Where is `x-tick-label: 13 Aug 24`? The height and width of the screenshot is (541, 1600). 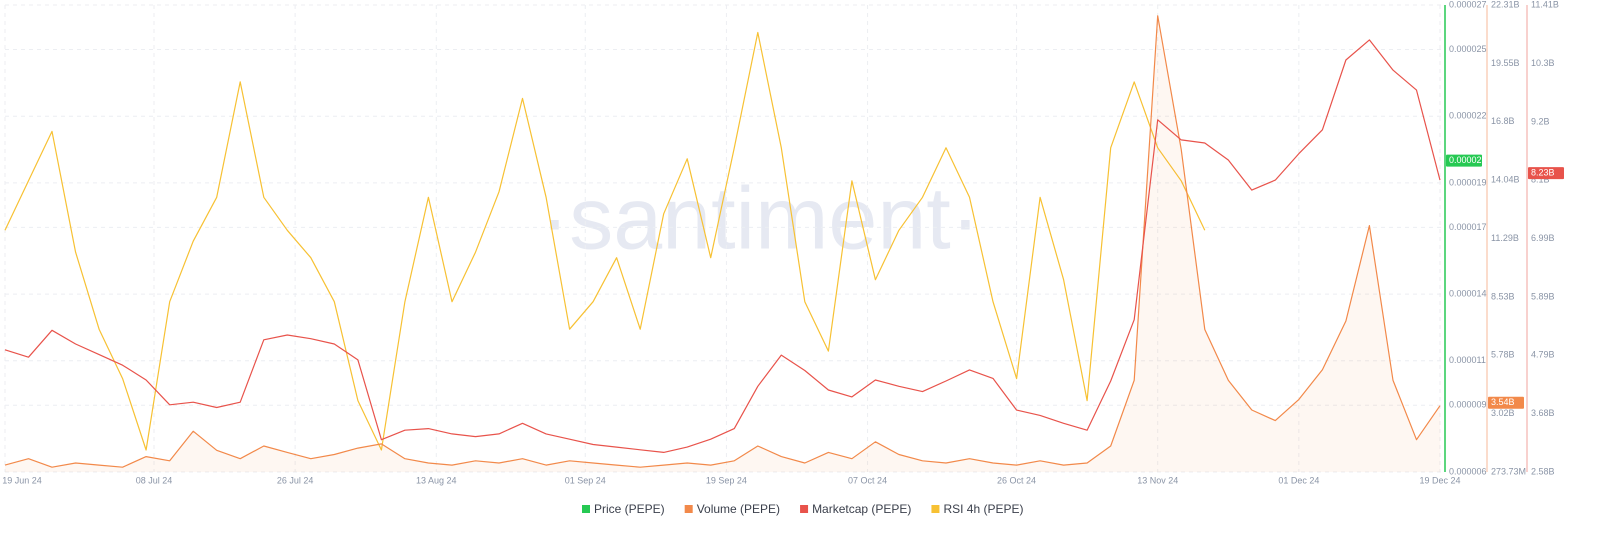 x-tick-label: 13 Aug 24 is located at coordinates (436, 480).